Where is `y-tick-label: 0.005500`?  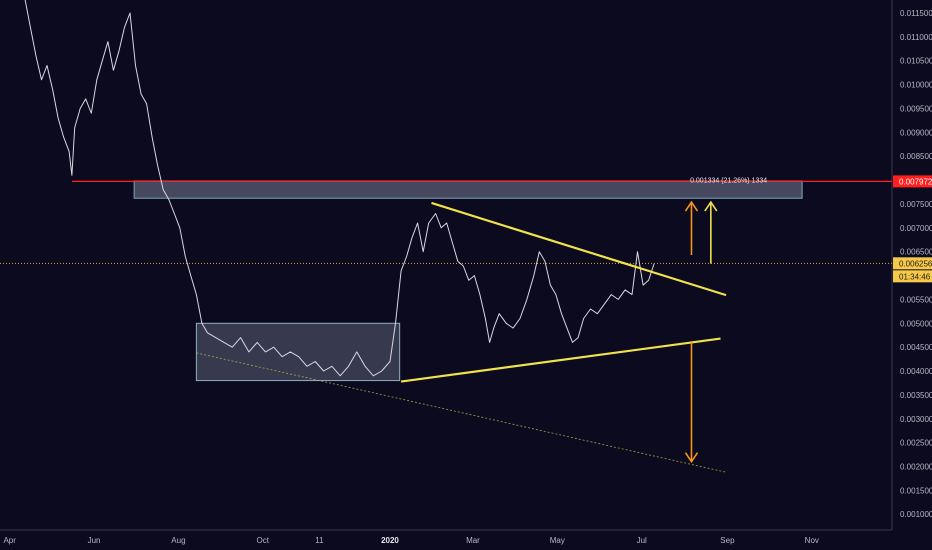
y-tick-label: 0.005500 is located at coordinates (916, 299).